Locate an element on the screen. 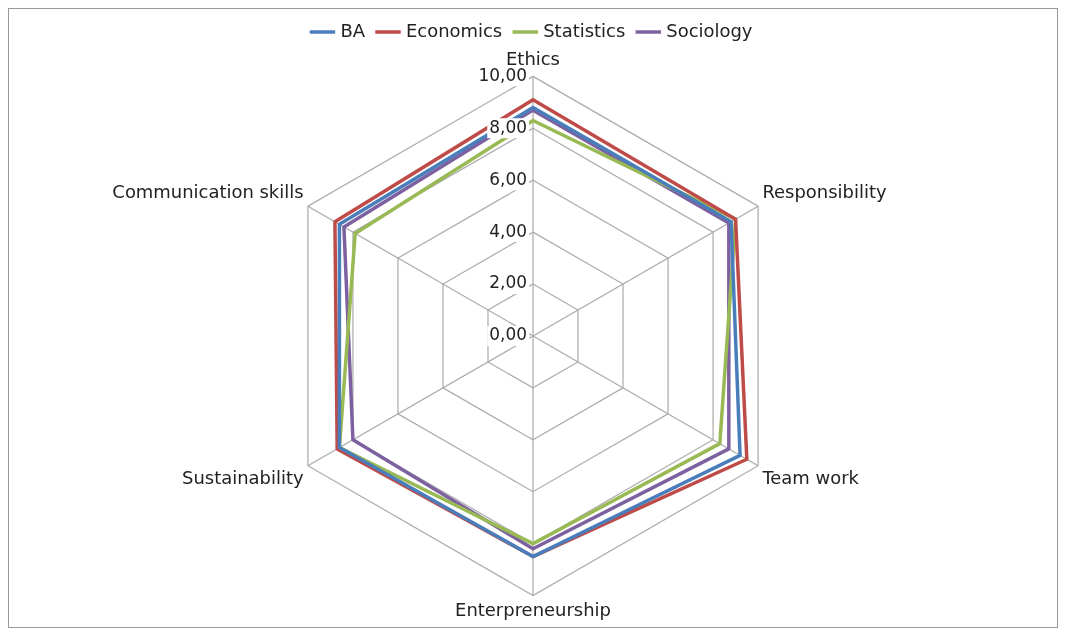 The height and width of the screenshot is (638, 1067). y-tick-label: 2,00 is located at coordinates (508, 282).